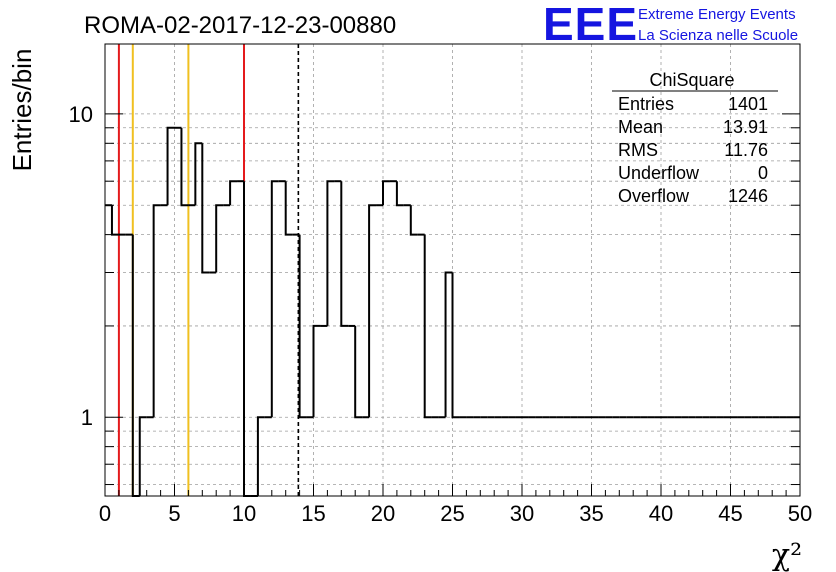 This screenshot has width=836, height=572. What do you see at coordinates (87, 417) in the screenshot?
I see `y-tick-label: 1` at bounding box center [87, 417].